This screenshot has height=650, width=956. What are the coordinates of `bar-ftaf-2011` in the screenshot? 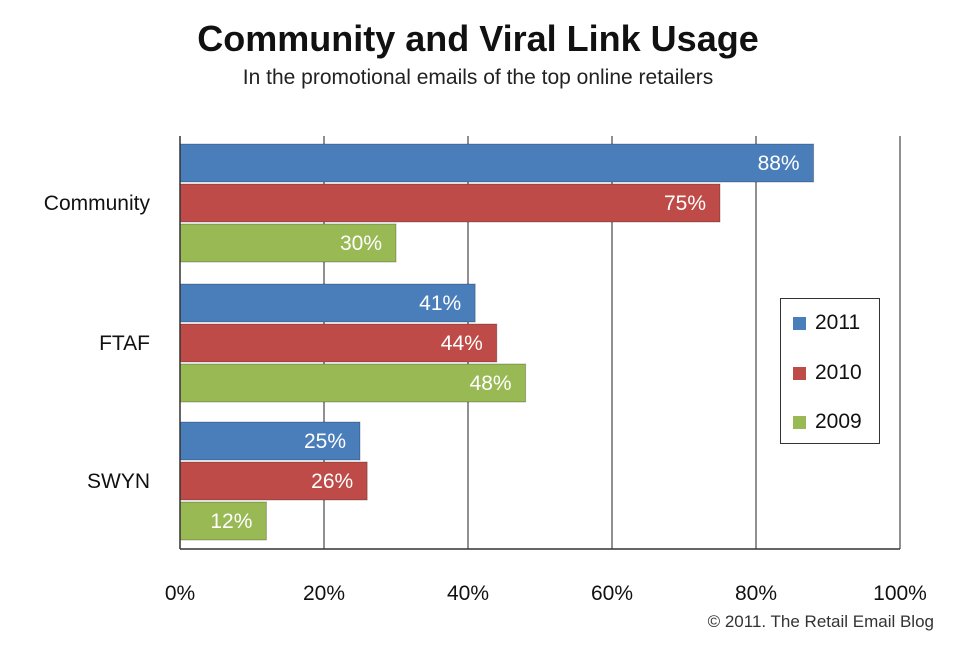 It's located at (327, 303).